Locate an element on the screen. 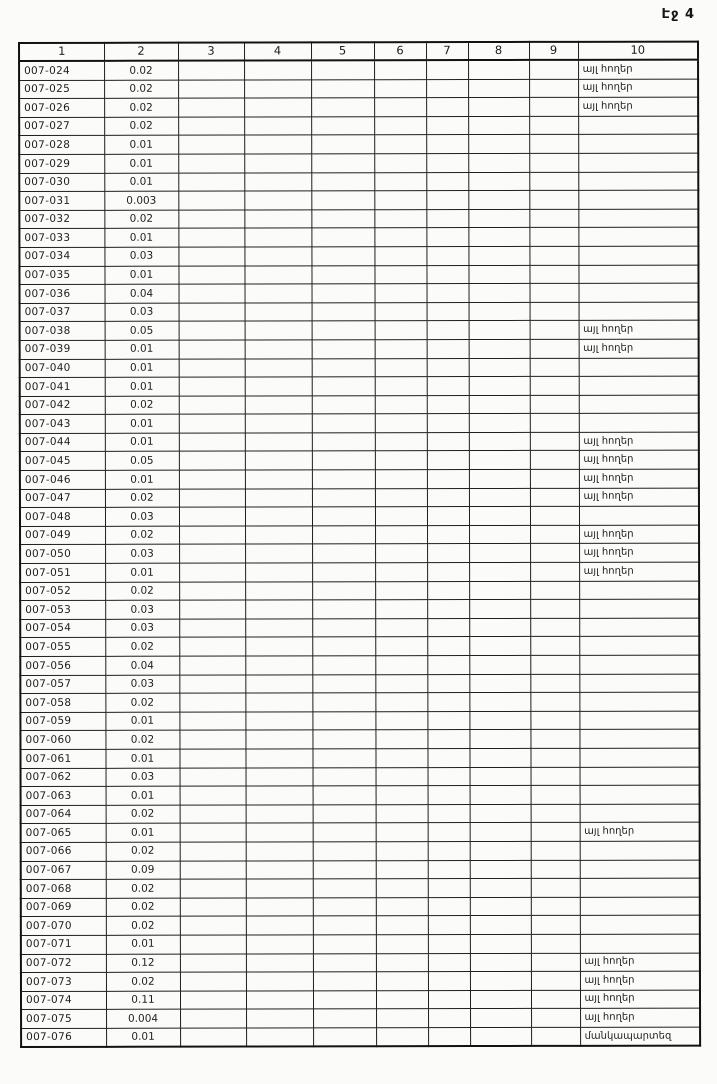 Image resolution: width=717 pixels, height=1084 pixels. parcel-id-cell: 007-038 is located at coordinates (62, 331).